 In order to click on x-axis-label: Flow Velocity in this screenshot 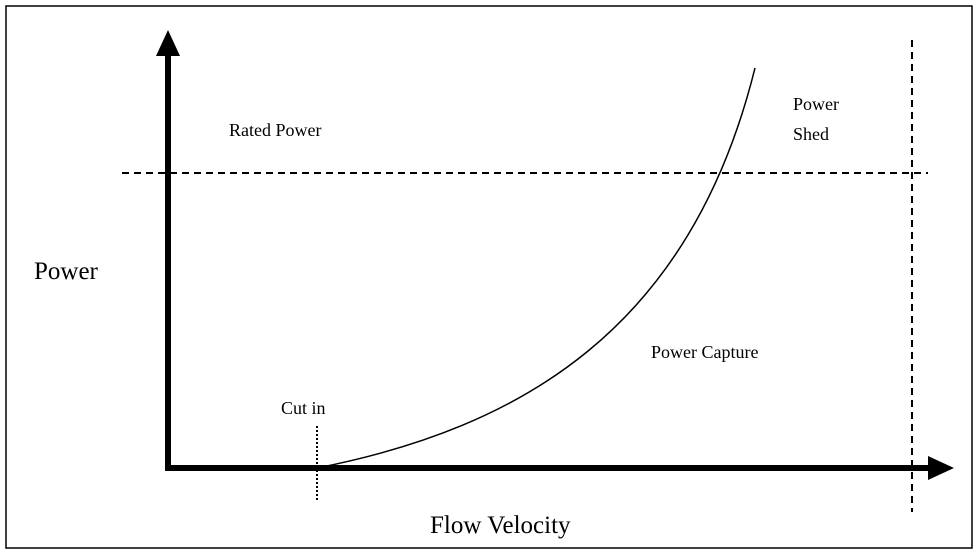, I will do `click(500, 525)`.